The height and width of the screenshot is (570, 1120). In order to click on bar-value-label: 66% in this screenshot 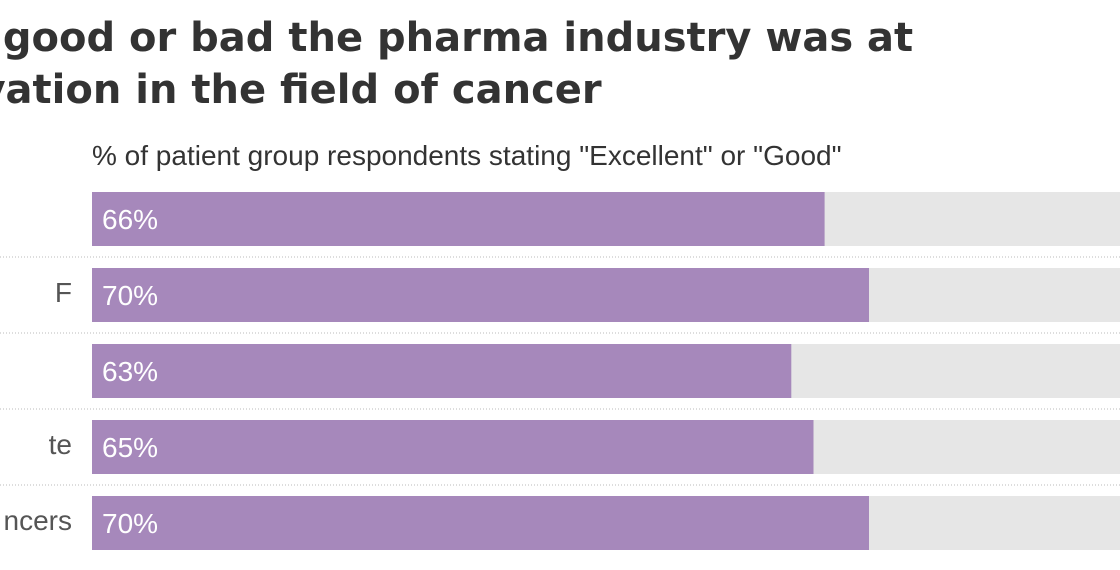, I will do `click(130, 219)`.